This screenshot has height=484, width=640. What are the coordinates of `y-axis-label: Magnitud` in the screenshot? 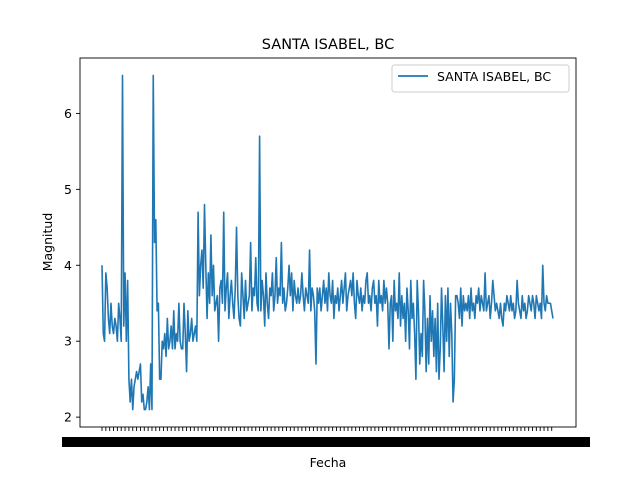 It's located at (47, 242).